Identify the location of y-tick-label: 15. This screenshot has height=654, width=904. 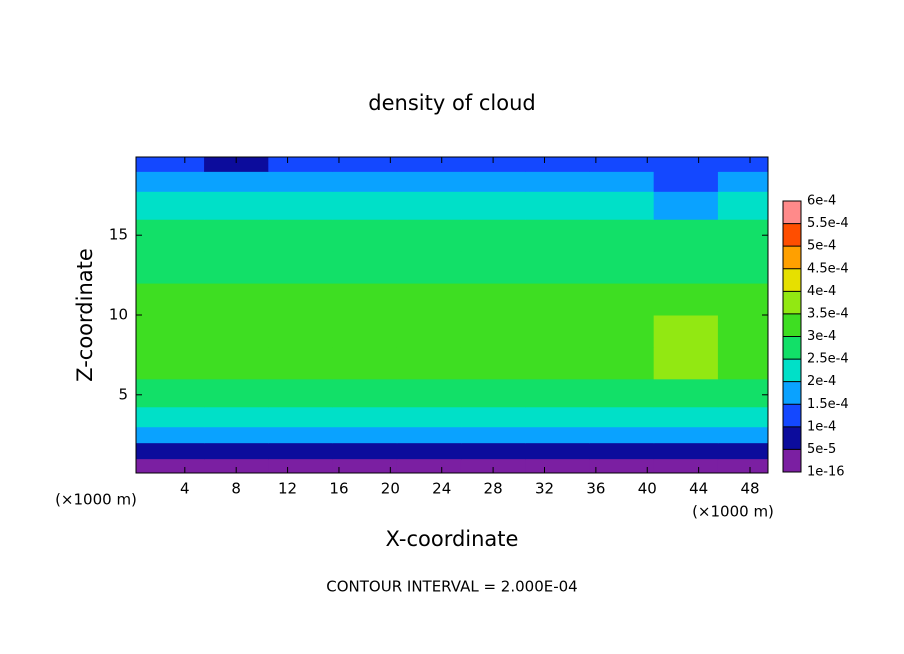
(118, 235).